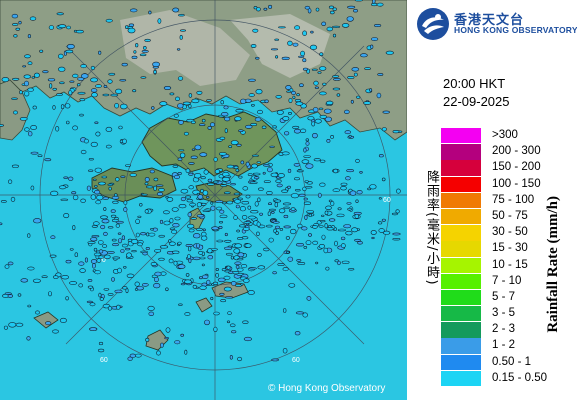  I want to click on legend-label: 1 - 2, so click(504, 345).